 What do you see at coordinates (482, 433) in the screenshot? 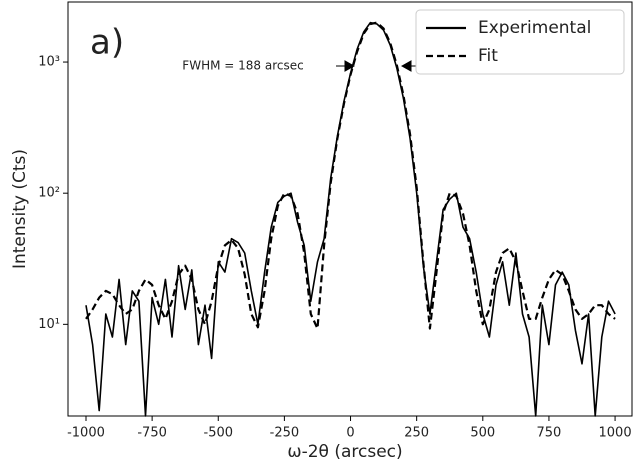
I see `x-tick-label: 500` at bounding box center [482, 433].